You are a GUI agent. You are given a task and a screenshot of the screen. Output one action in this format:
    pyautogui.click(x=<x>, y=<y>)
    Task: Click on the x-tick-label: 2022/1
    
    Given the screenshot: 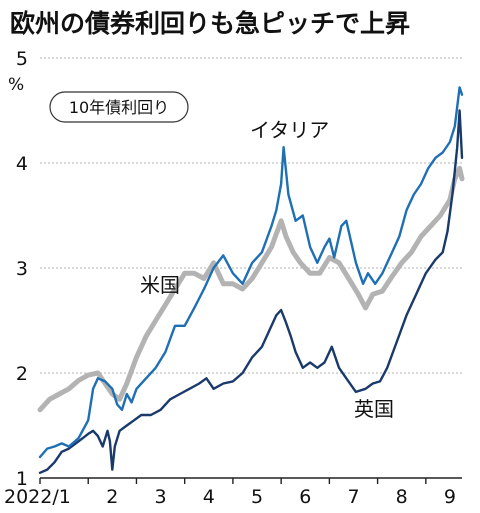 What is the action you would take?
    pyautogui.click(x=37, y=497)
    